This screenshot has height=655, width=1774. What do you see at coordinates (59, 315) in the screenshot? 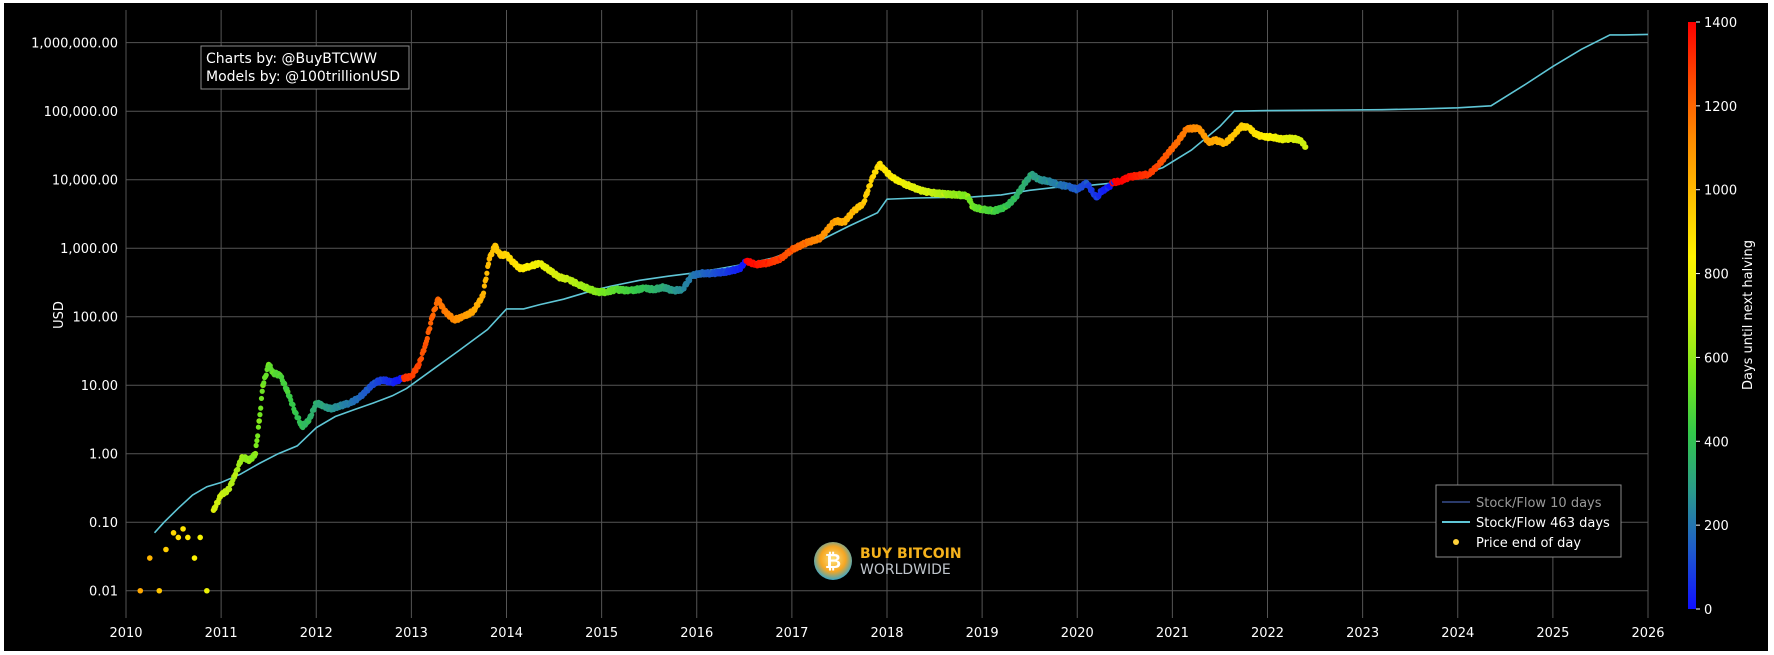
I see `y-axis-label: USD` at bounding box center [59, 315].